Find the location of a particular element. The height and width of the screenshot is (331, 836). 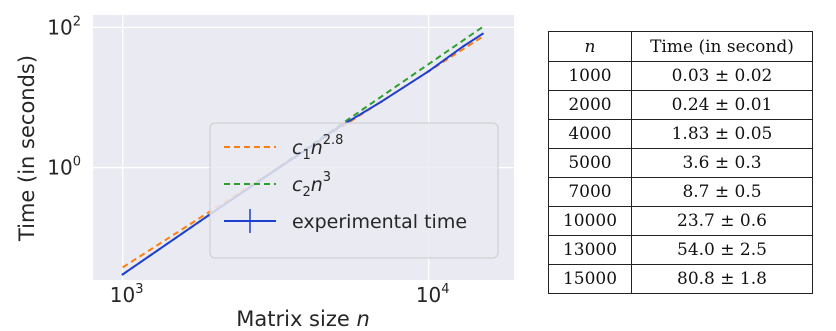

table-cell-time: 8.7 ± 0.5 is located at coordinates (722, 192).